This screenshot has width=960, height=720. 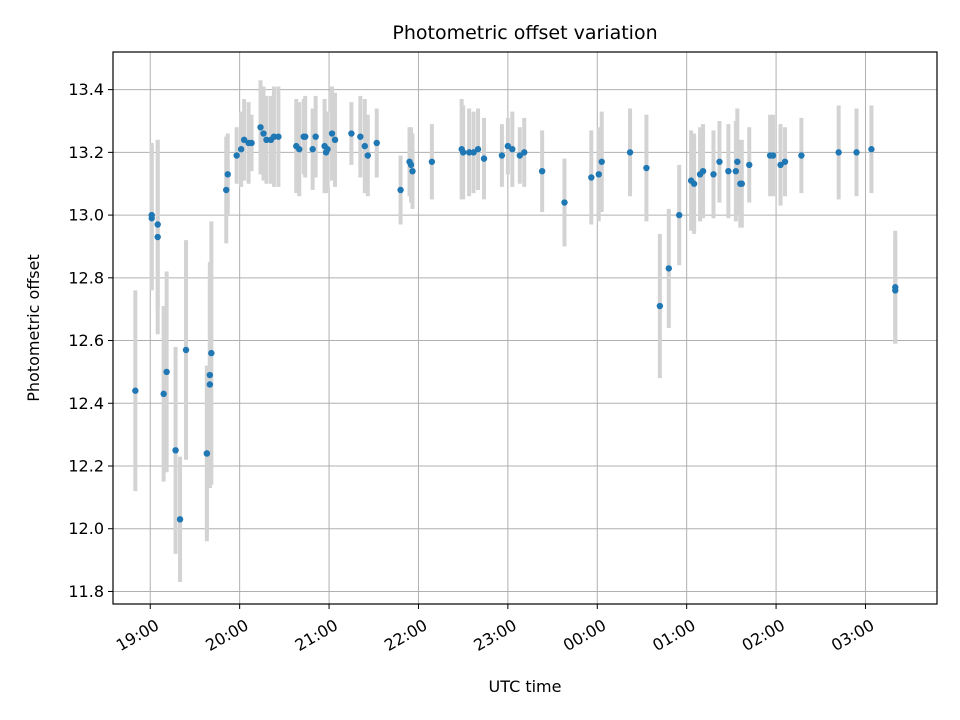 I want to click on y-axis-title: Photometric offset, so click(x=33, y=328).